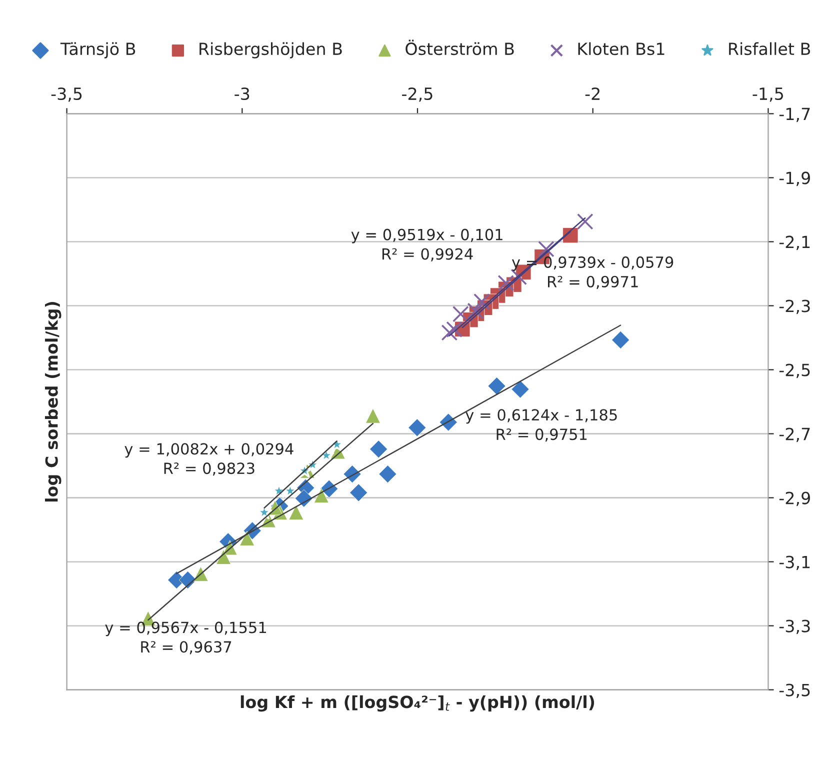 This screenshot has height=758, width=835. Describe the element at coordinates (417, 94) in the screenshot. I see `x-tick-label: -2,5` at that location.